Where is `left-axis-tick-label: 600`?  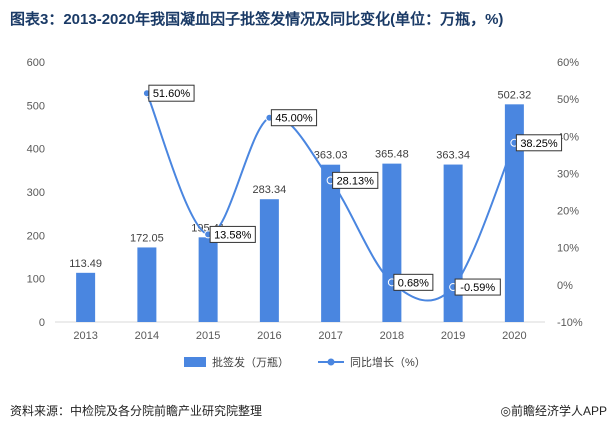
left-axis-tick-label: 600 is located at coordinates (36, 63).